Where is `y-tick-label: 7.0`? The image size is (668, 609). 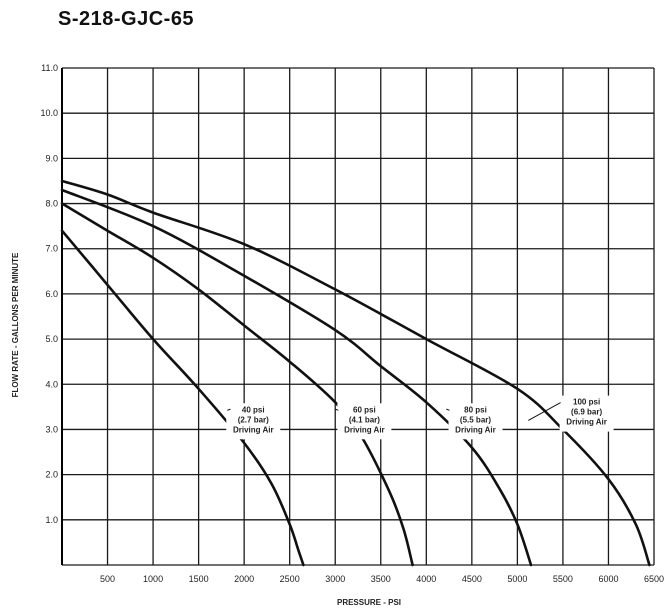
y-tick-label: 7.0 is located at coordinates (51, 249).